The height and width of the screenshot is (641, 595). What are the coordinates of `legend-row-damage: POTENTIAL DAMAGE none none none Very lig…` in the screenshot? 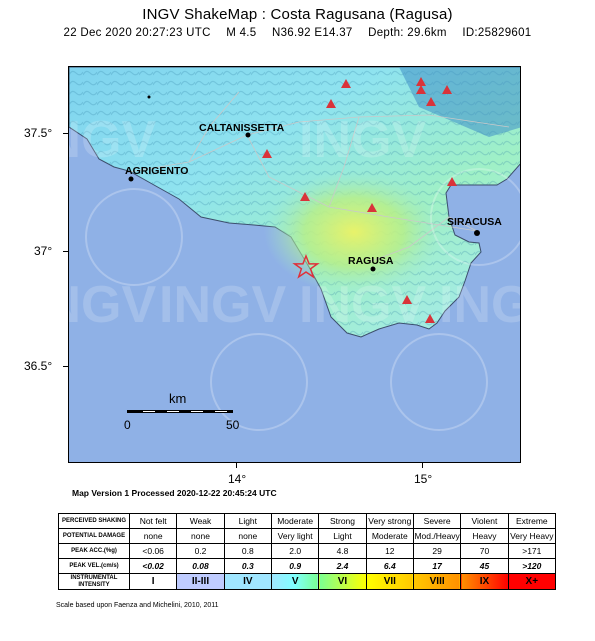 It's located at (307, 536).